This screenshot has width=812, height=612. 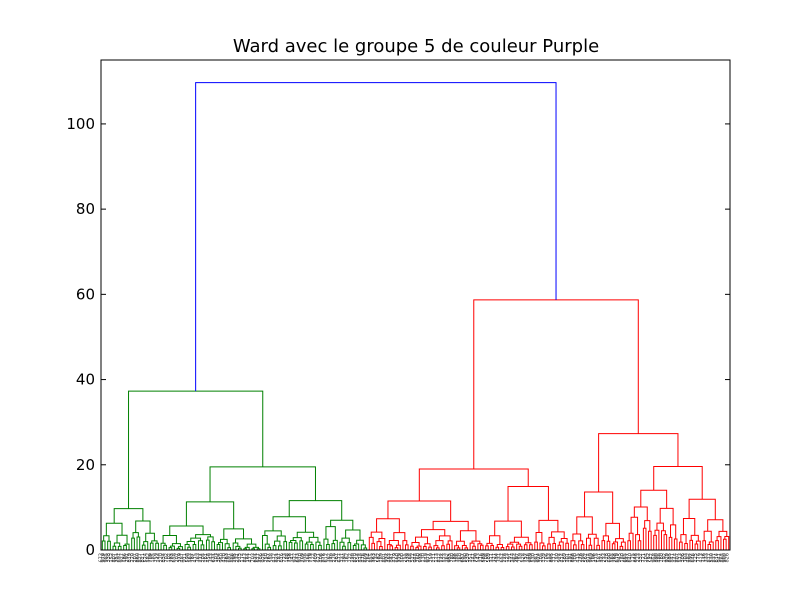 What do you see at coordinates (214, 558) in the screenshot?
I see `leaf-label: 631` at bounding box center [214, 558].